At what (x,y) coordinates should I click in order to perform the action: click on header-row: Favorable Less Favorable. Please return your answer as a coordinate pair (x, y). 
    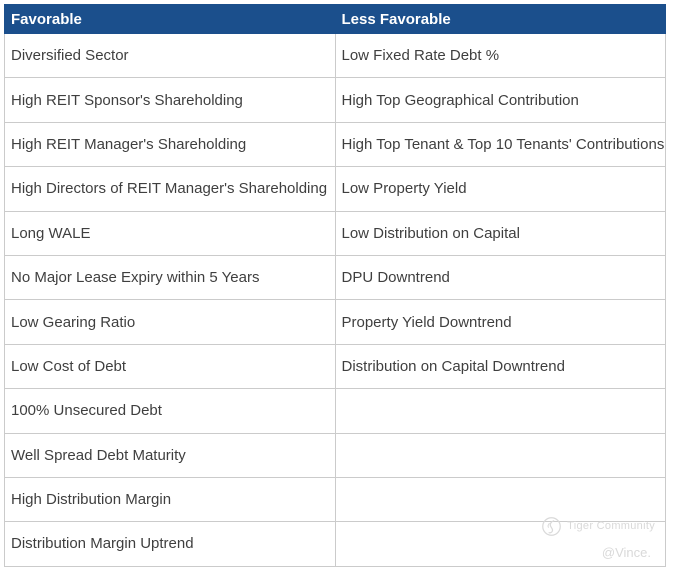
    Looking at the image, I should click on (335, 19).